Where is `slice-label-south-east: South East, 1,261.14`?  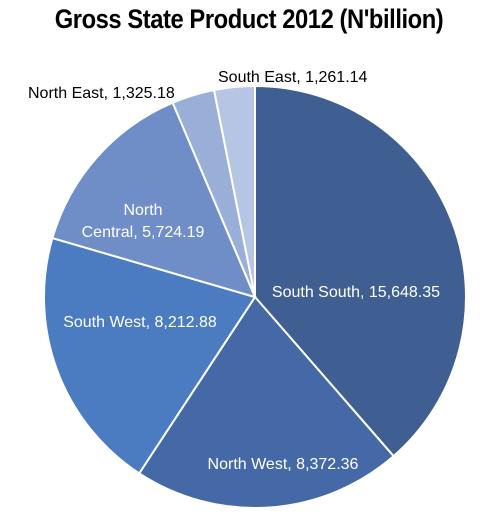 slice-label-south-east: South East, 1,261.14 is located at coordinates (293, 77).